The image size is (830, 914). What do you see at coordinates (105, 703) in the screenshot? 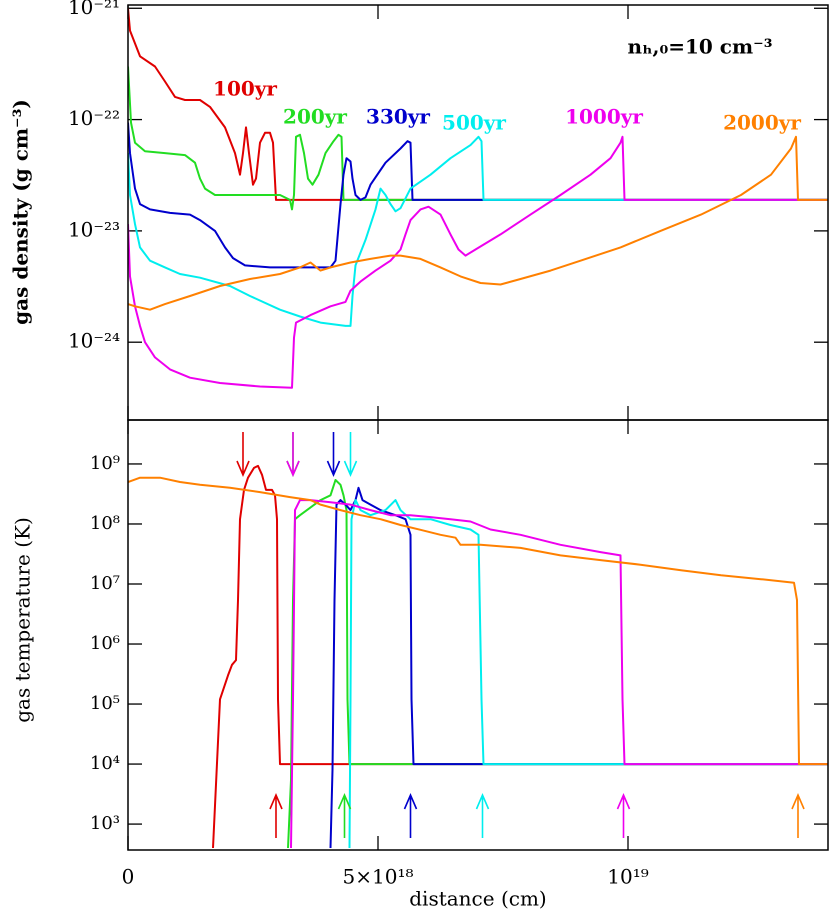
I see `y-tick-label: 10⁵` at bounding box center [105, 703].